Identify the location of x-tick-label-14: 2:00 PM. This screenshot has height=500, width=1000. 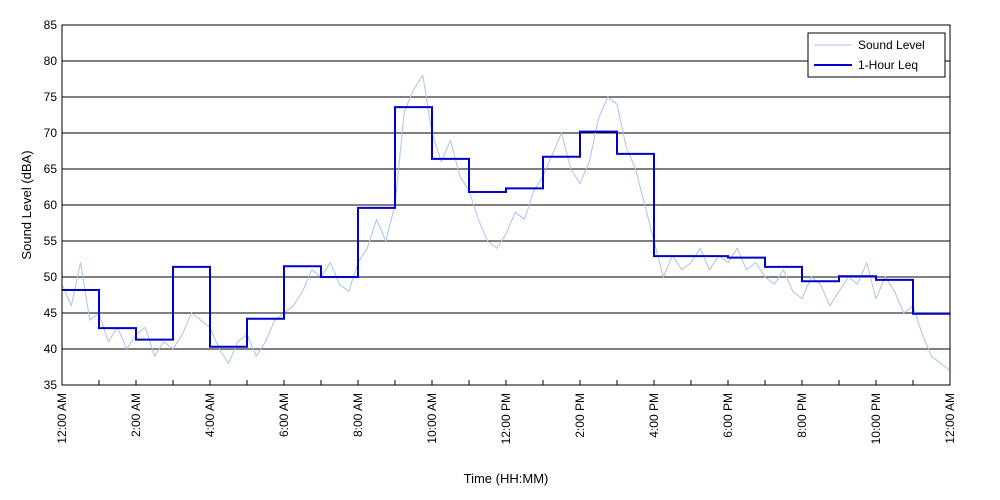
(580, 415).